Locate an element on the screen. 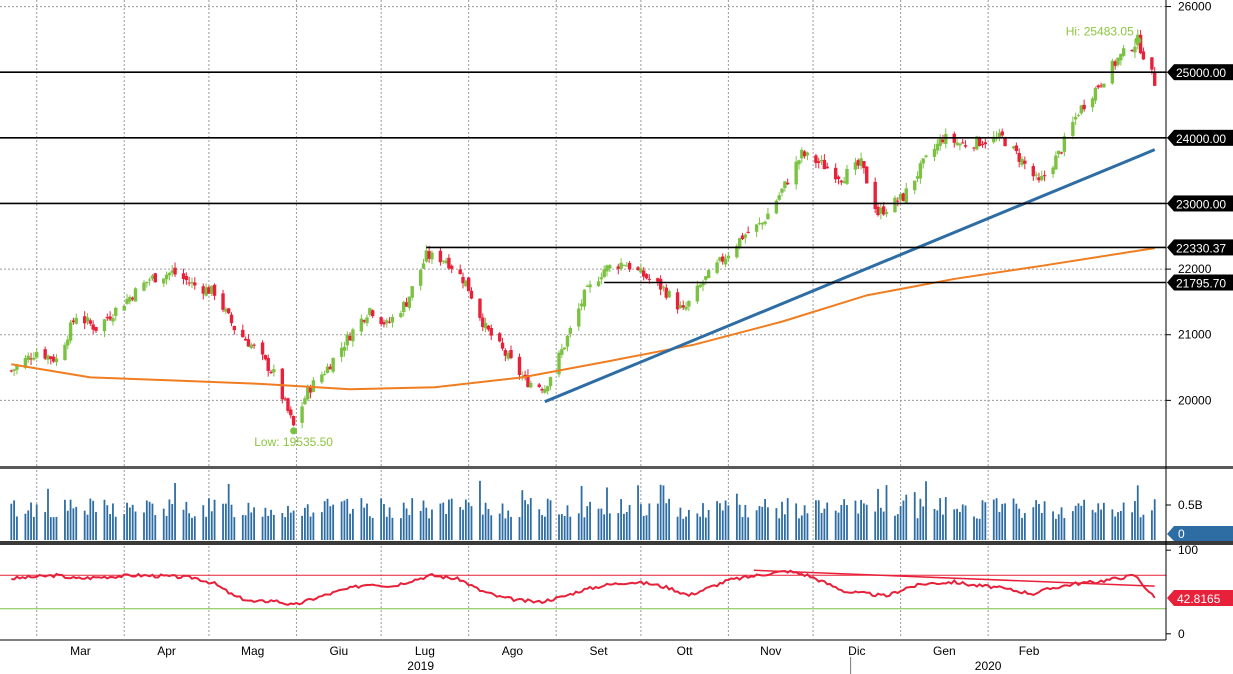  level-label-pointer is located at coordinates (1170, 137).